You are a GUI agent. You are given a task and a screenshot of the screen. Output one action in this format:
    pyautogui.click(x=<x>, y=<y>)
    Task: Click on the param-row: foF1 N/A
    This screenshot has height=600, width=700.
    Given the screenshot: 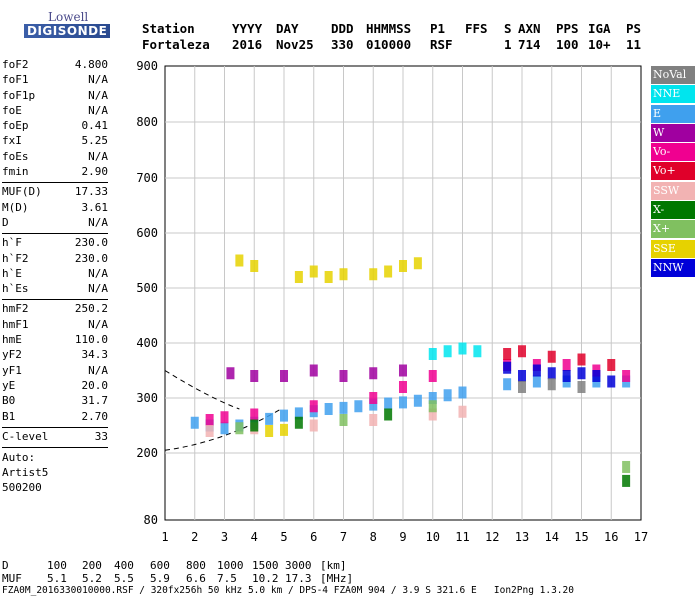 What is the action you would take?
    pyautogui.click(x=55, y=80)
    